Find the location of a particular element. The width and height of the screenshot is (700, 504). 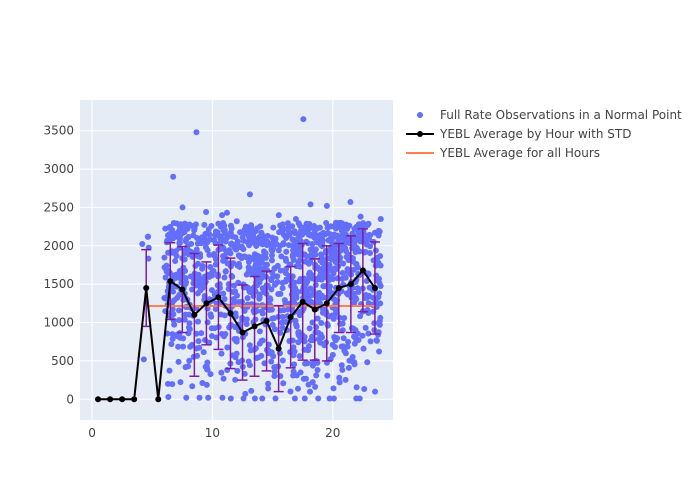

y-tick-label: 0 is located at coordinates (70, 399).